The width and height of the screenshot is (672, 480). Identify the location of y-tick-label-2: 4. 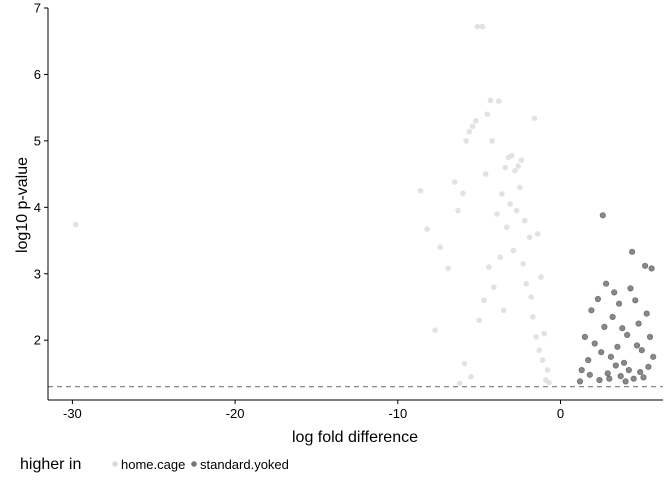
(37, 207).